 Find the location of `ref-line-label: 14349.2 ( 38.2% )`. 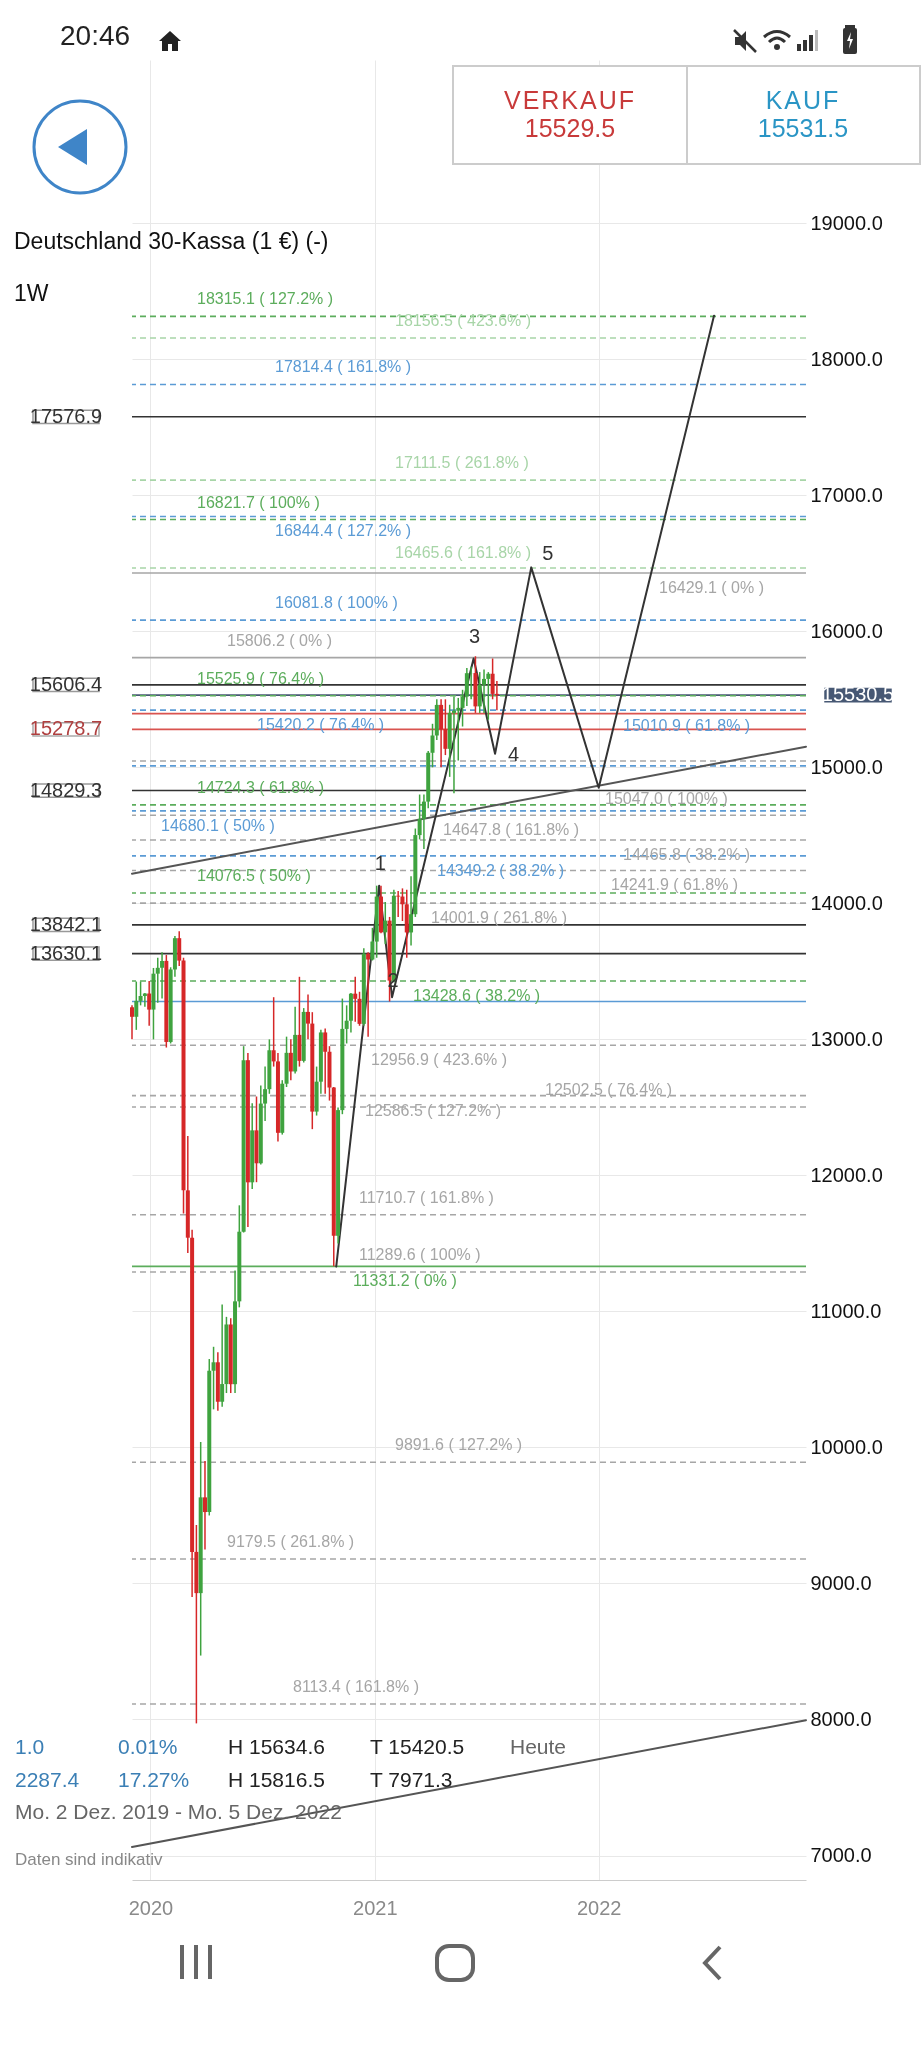

ref-line-label: 14349.2 ( 38.2% ) is located at coordinates (501, 870).